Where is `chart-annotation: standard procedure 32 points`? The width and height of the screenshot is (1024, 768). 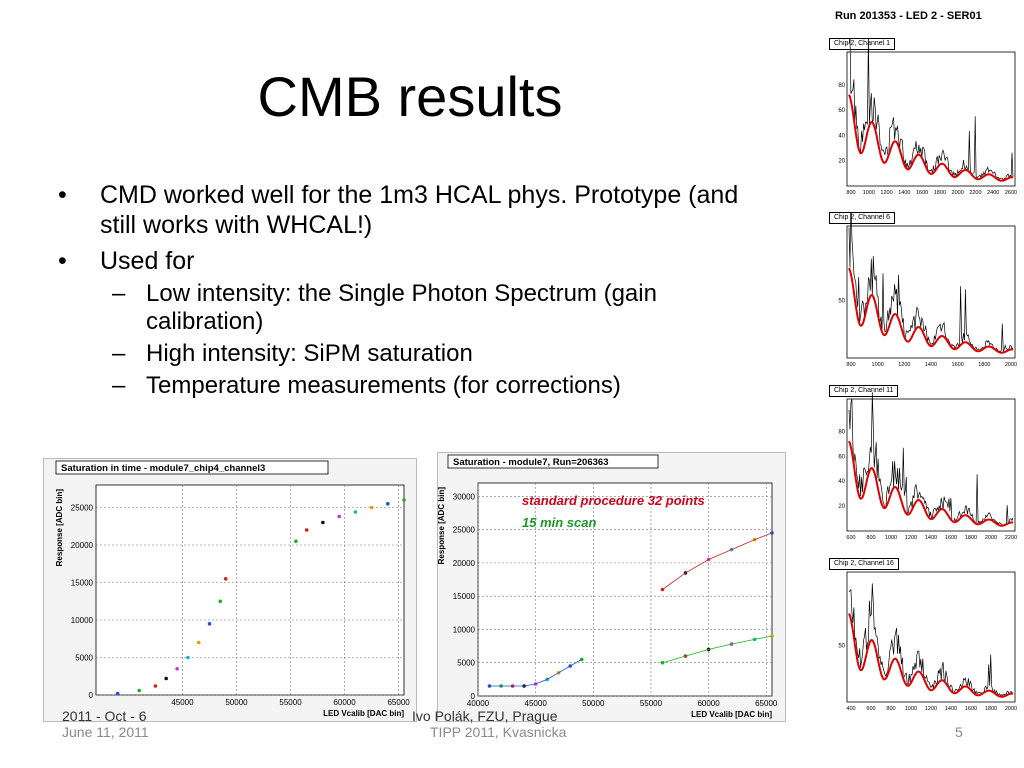 chart-annotation: standard procedure 32 points is located at coordinates (613, 500).